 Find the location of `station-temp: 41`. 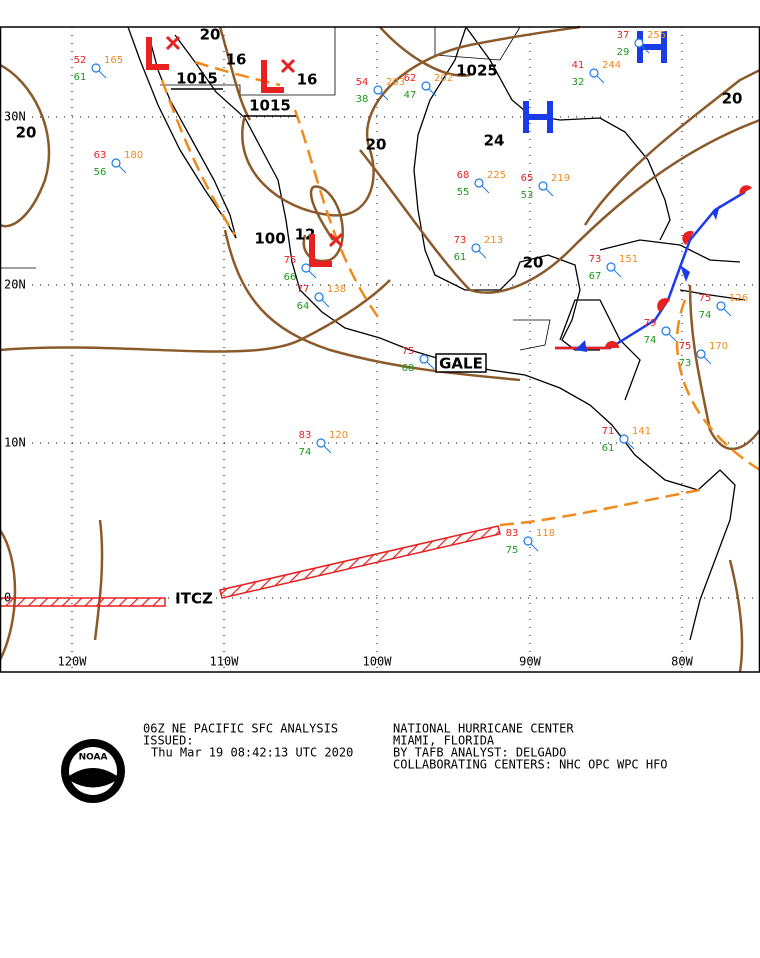

station-temp: 41 is located at coordinates (578, 65).